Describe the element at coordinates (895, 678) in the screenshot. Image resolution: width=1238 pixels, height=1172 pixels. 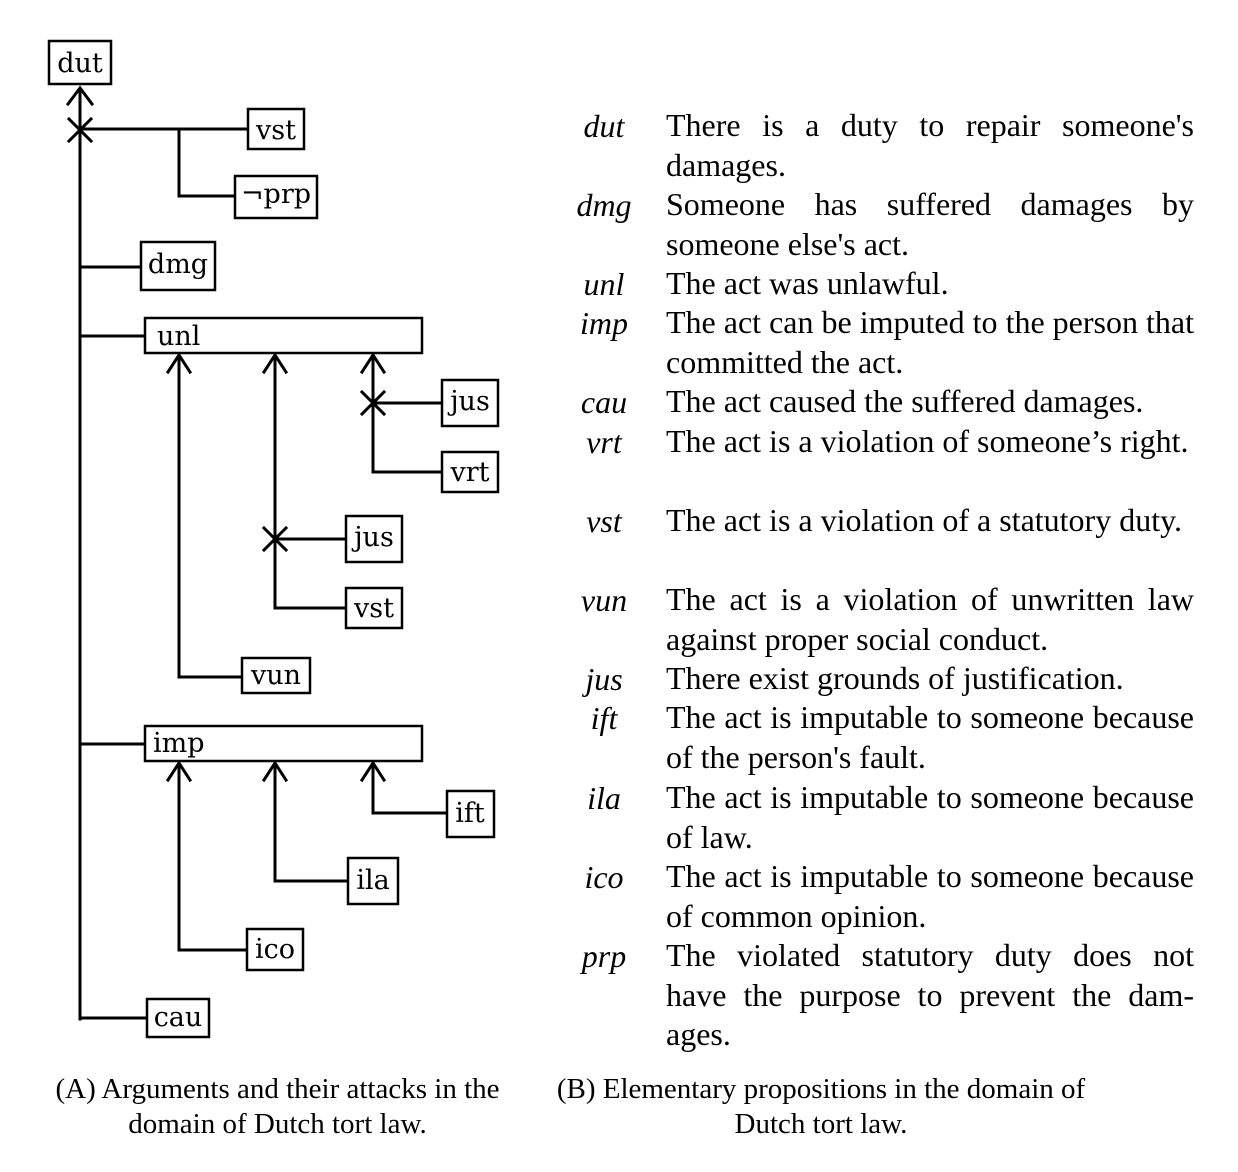
I see `definition-jus: There exist grounds of justification.` at that location.